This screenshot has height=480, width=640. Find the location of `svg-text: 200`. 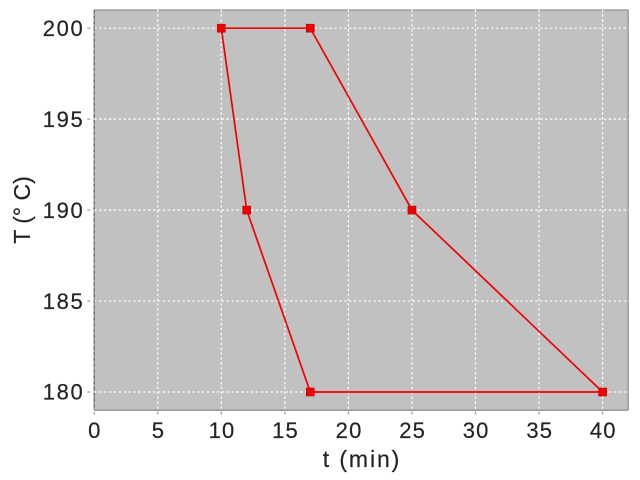

svg-text: 200 is located at coordinates (64, 28).